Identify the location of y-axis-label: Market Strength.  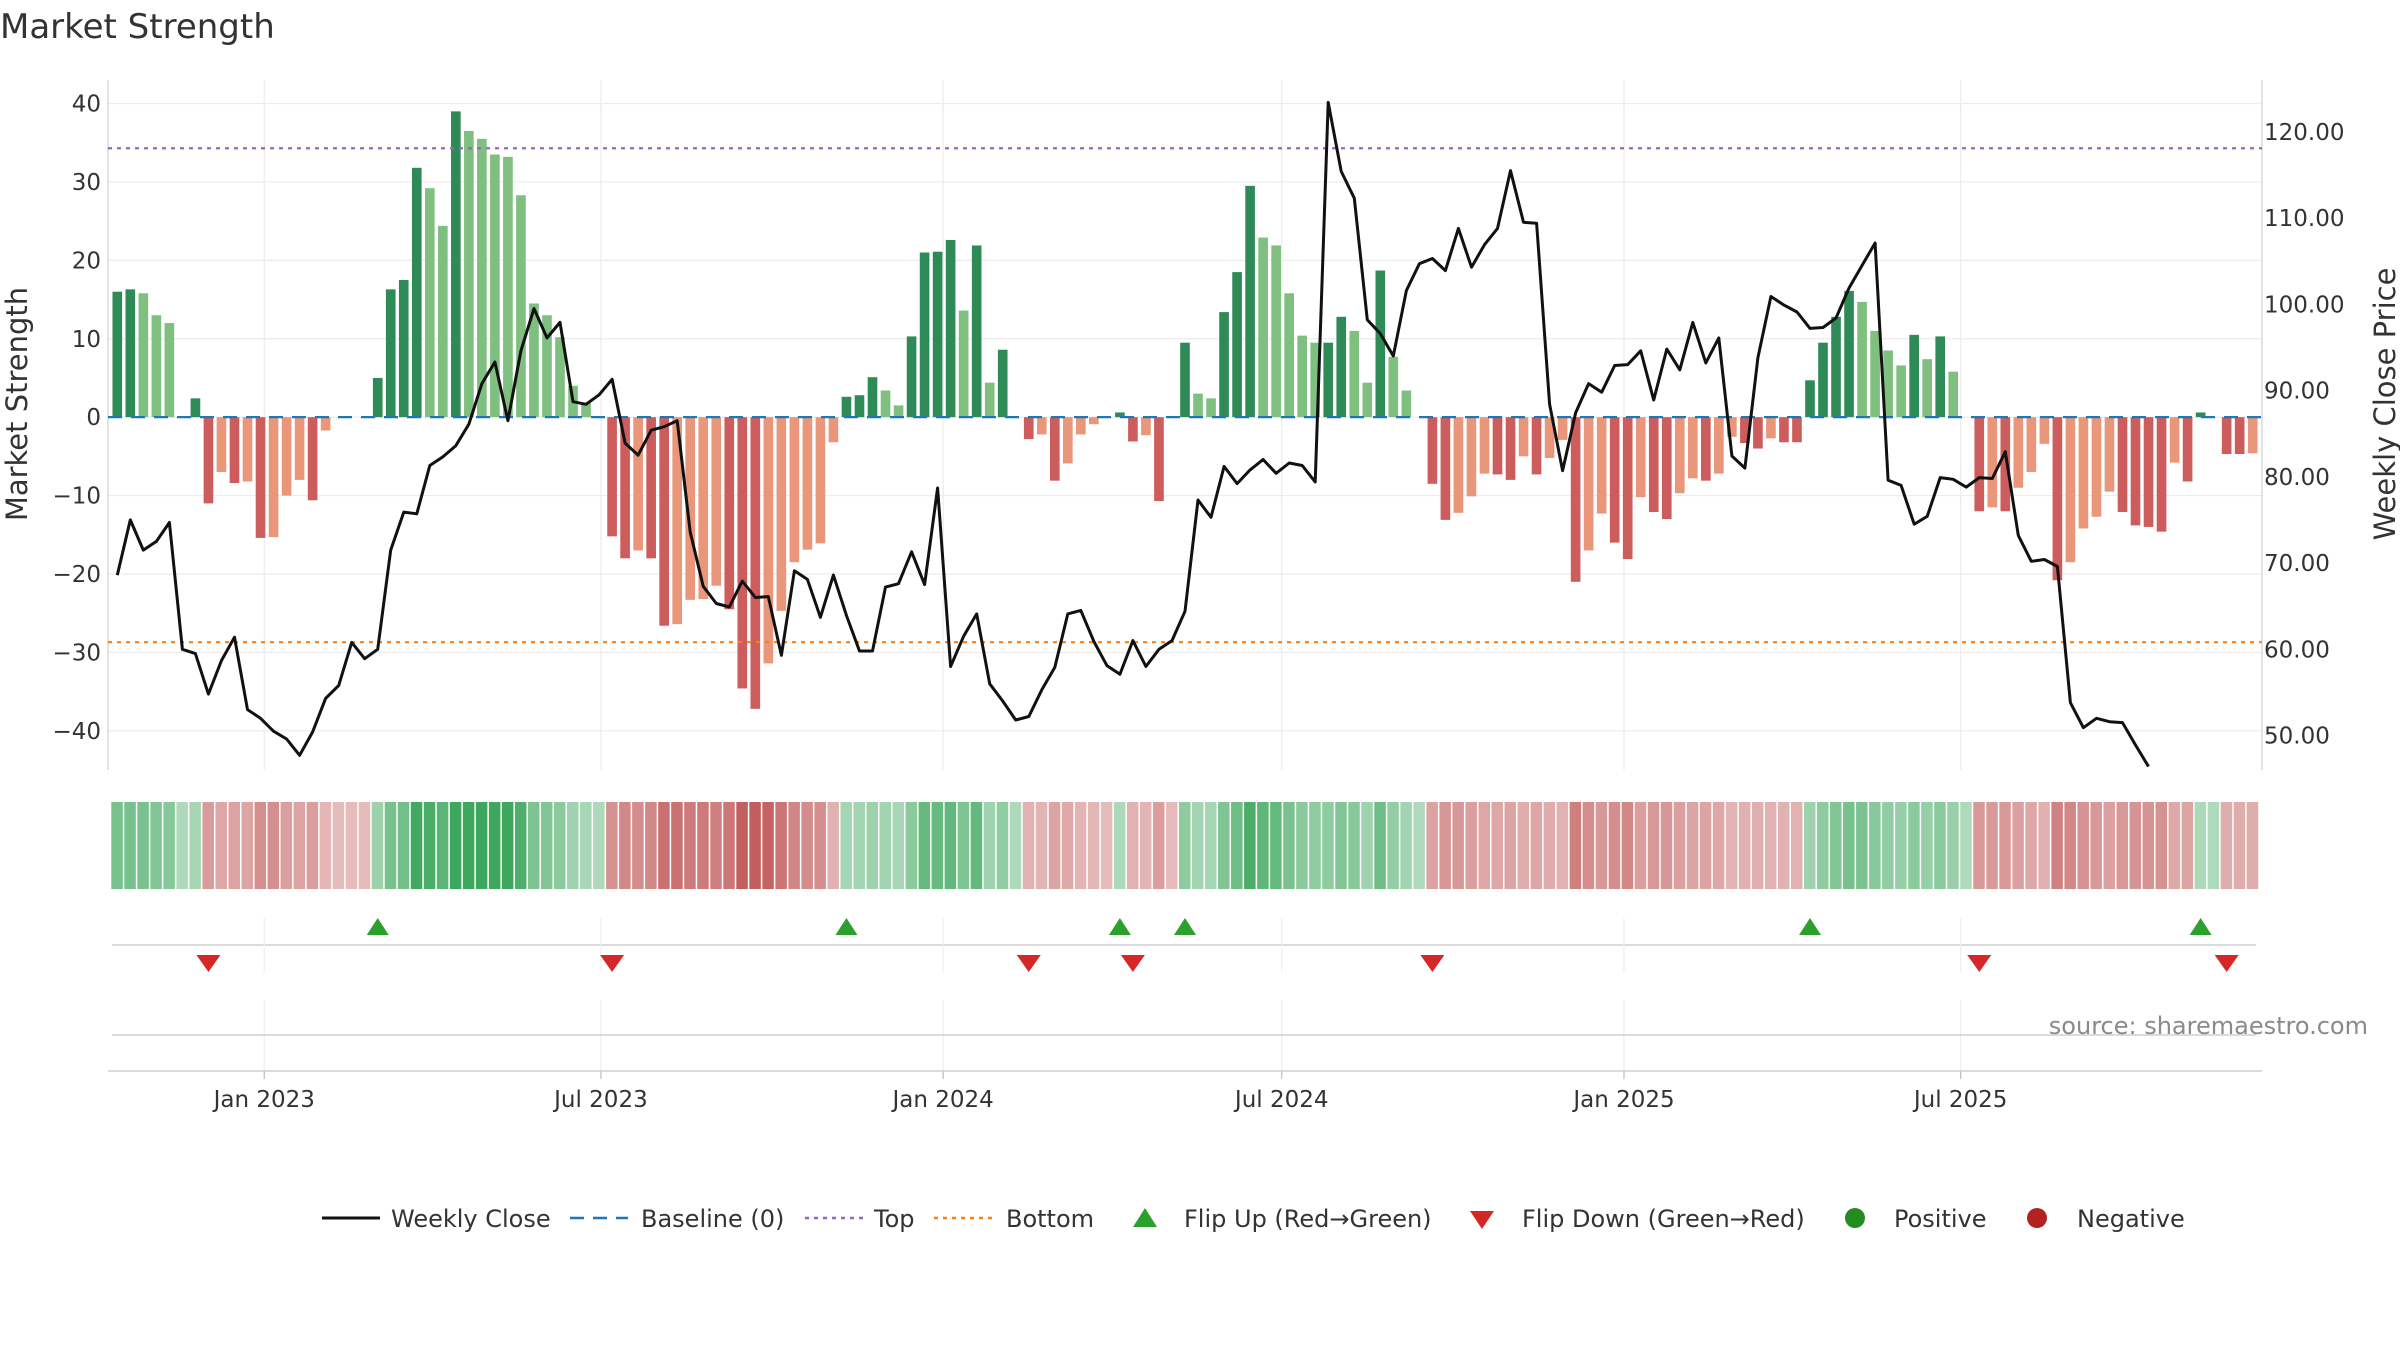
(17, 404).